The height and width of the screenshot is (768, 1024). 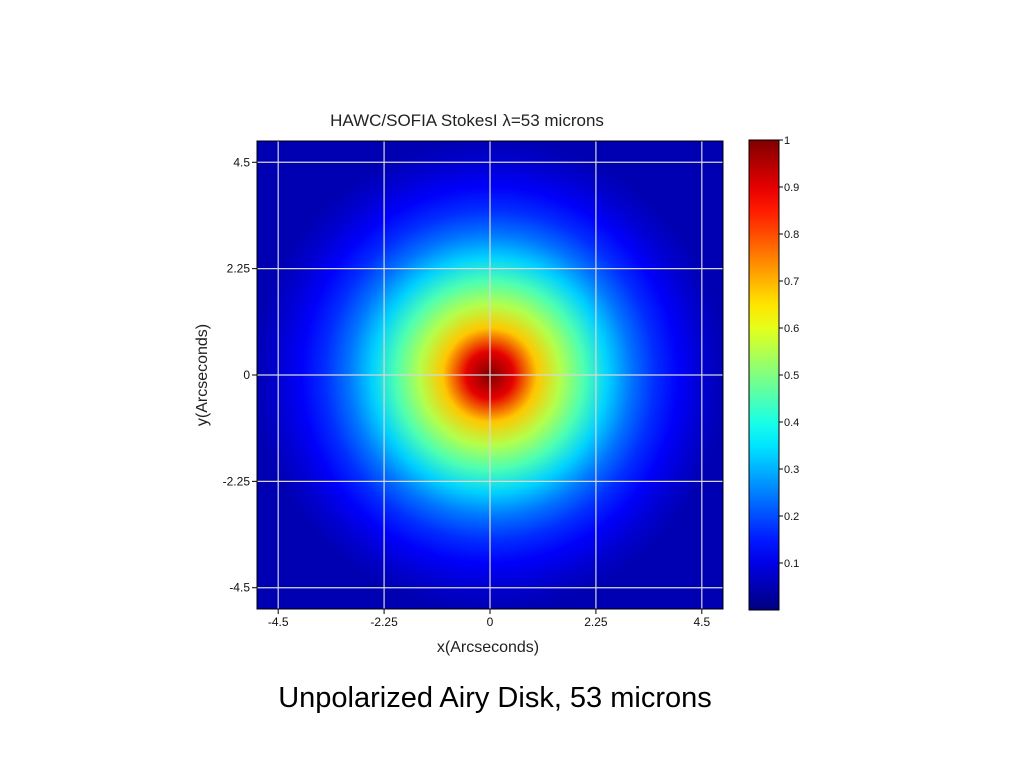 What do you see at coordinates (791, 517) in the screenshot?
I see `colorbar-tick-label: 0.2` at bounding box center [791, 517].